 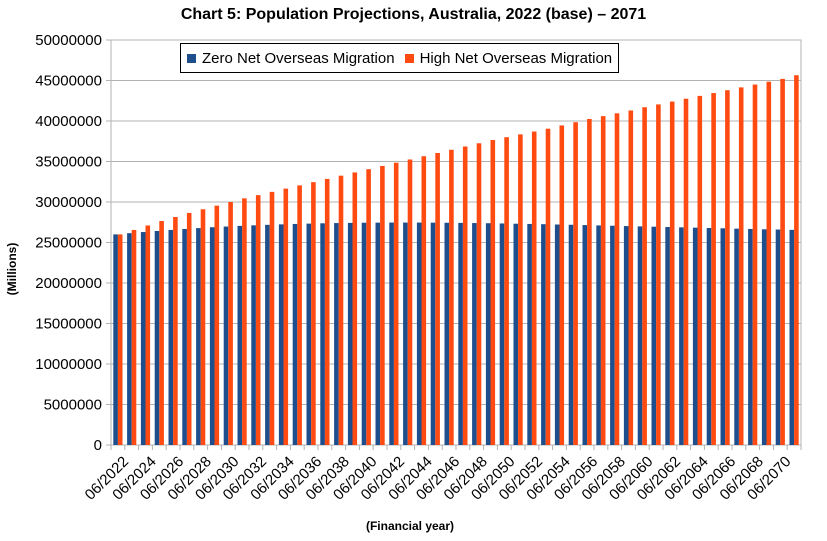 What do you see at coordinates (68, 81) in the screenshot?
I see `y-tick-label: 45000000` at bounding box center [68, 81].